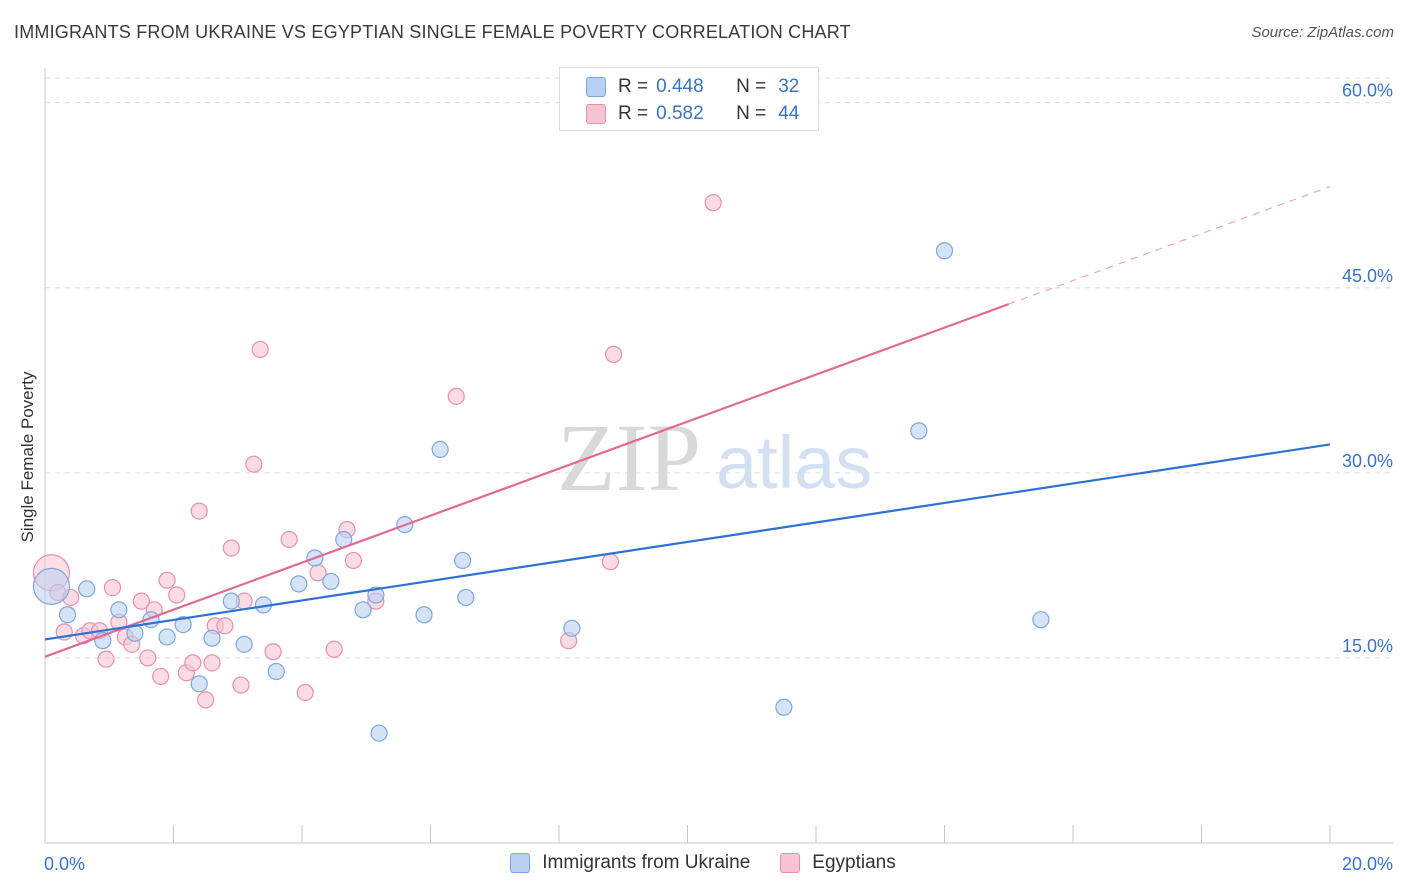 The height and width of the screenshot is (892, 1406). Describe the element at coordinates (1367, 864) in the screenshot. I see `x-tick-label: 20.0%` at that location.